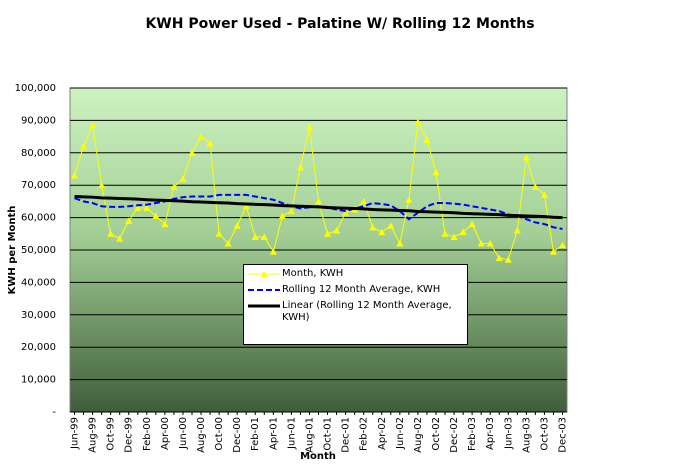 This screenshot has width=683, height=467. What do you see at coordinates (526, 435) in the screenshot?
I see `x-tick-label: Aug-03` at bounding box center [526, 435].